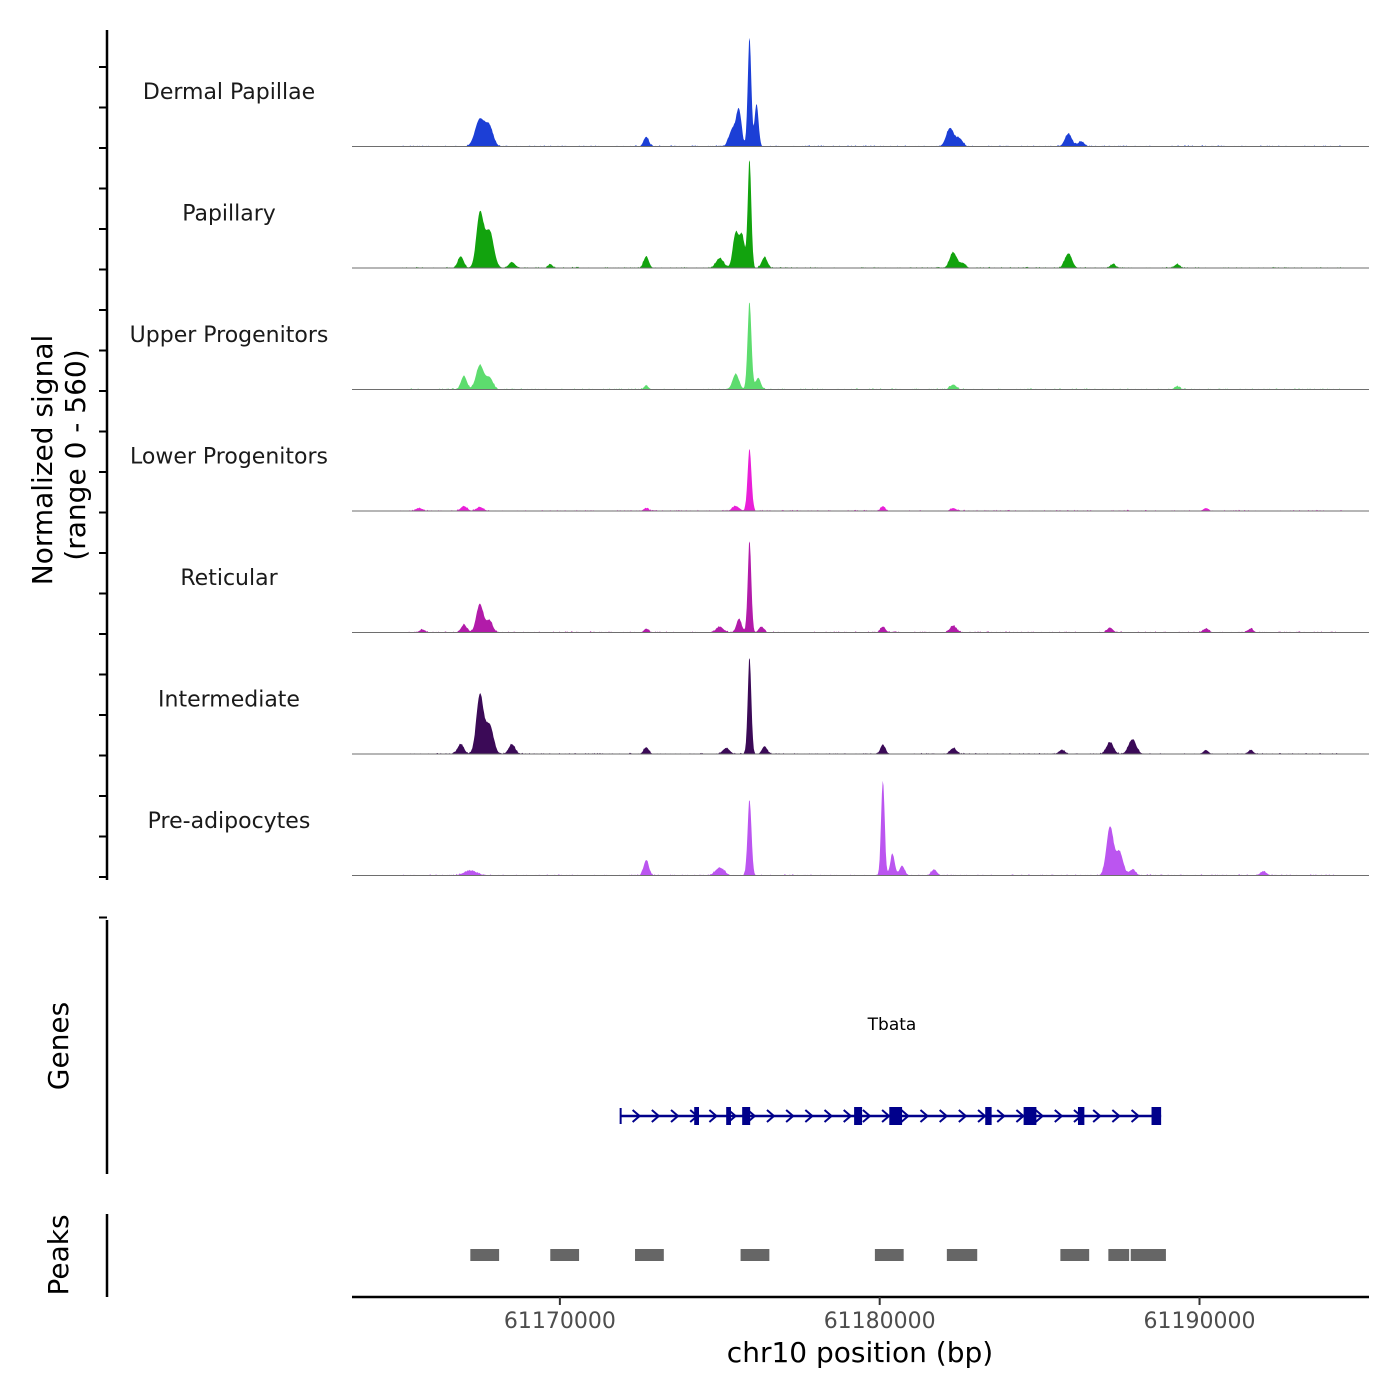 Image resolution: width=1400 pixels, height=1400 pixels. I want to click on coverage-track: Lower Progenitors, so click(749, 478).